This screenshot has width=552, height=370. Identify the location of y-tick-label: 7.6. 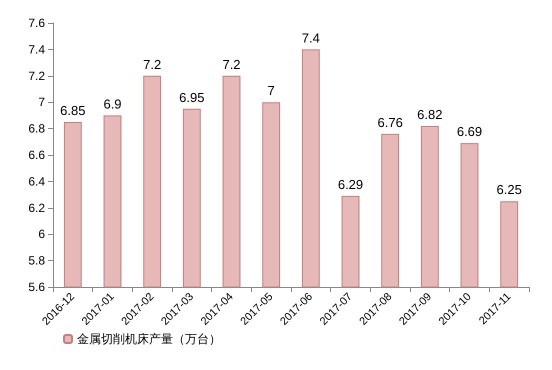
(37, 23).